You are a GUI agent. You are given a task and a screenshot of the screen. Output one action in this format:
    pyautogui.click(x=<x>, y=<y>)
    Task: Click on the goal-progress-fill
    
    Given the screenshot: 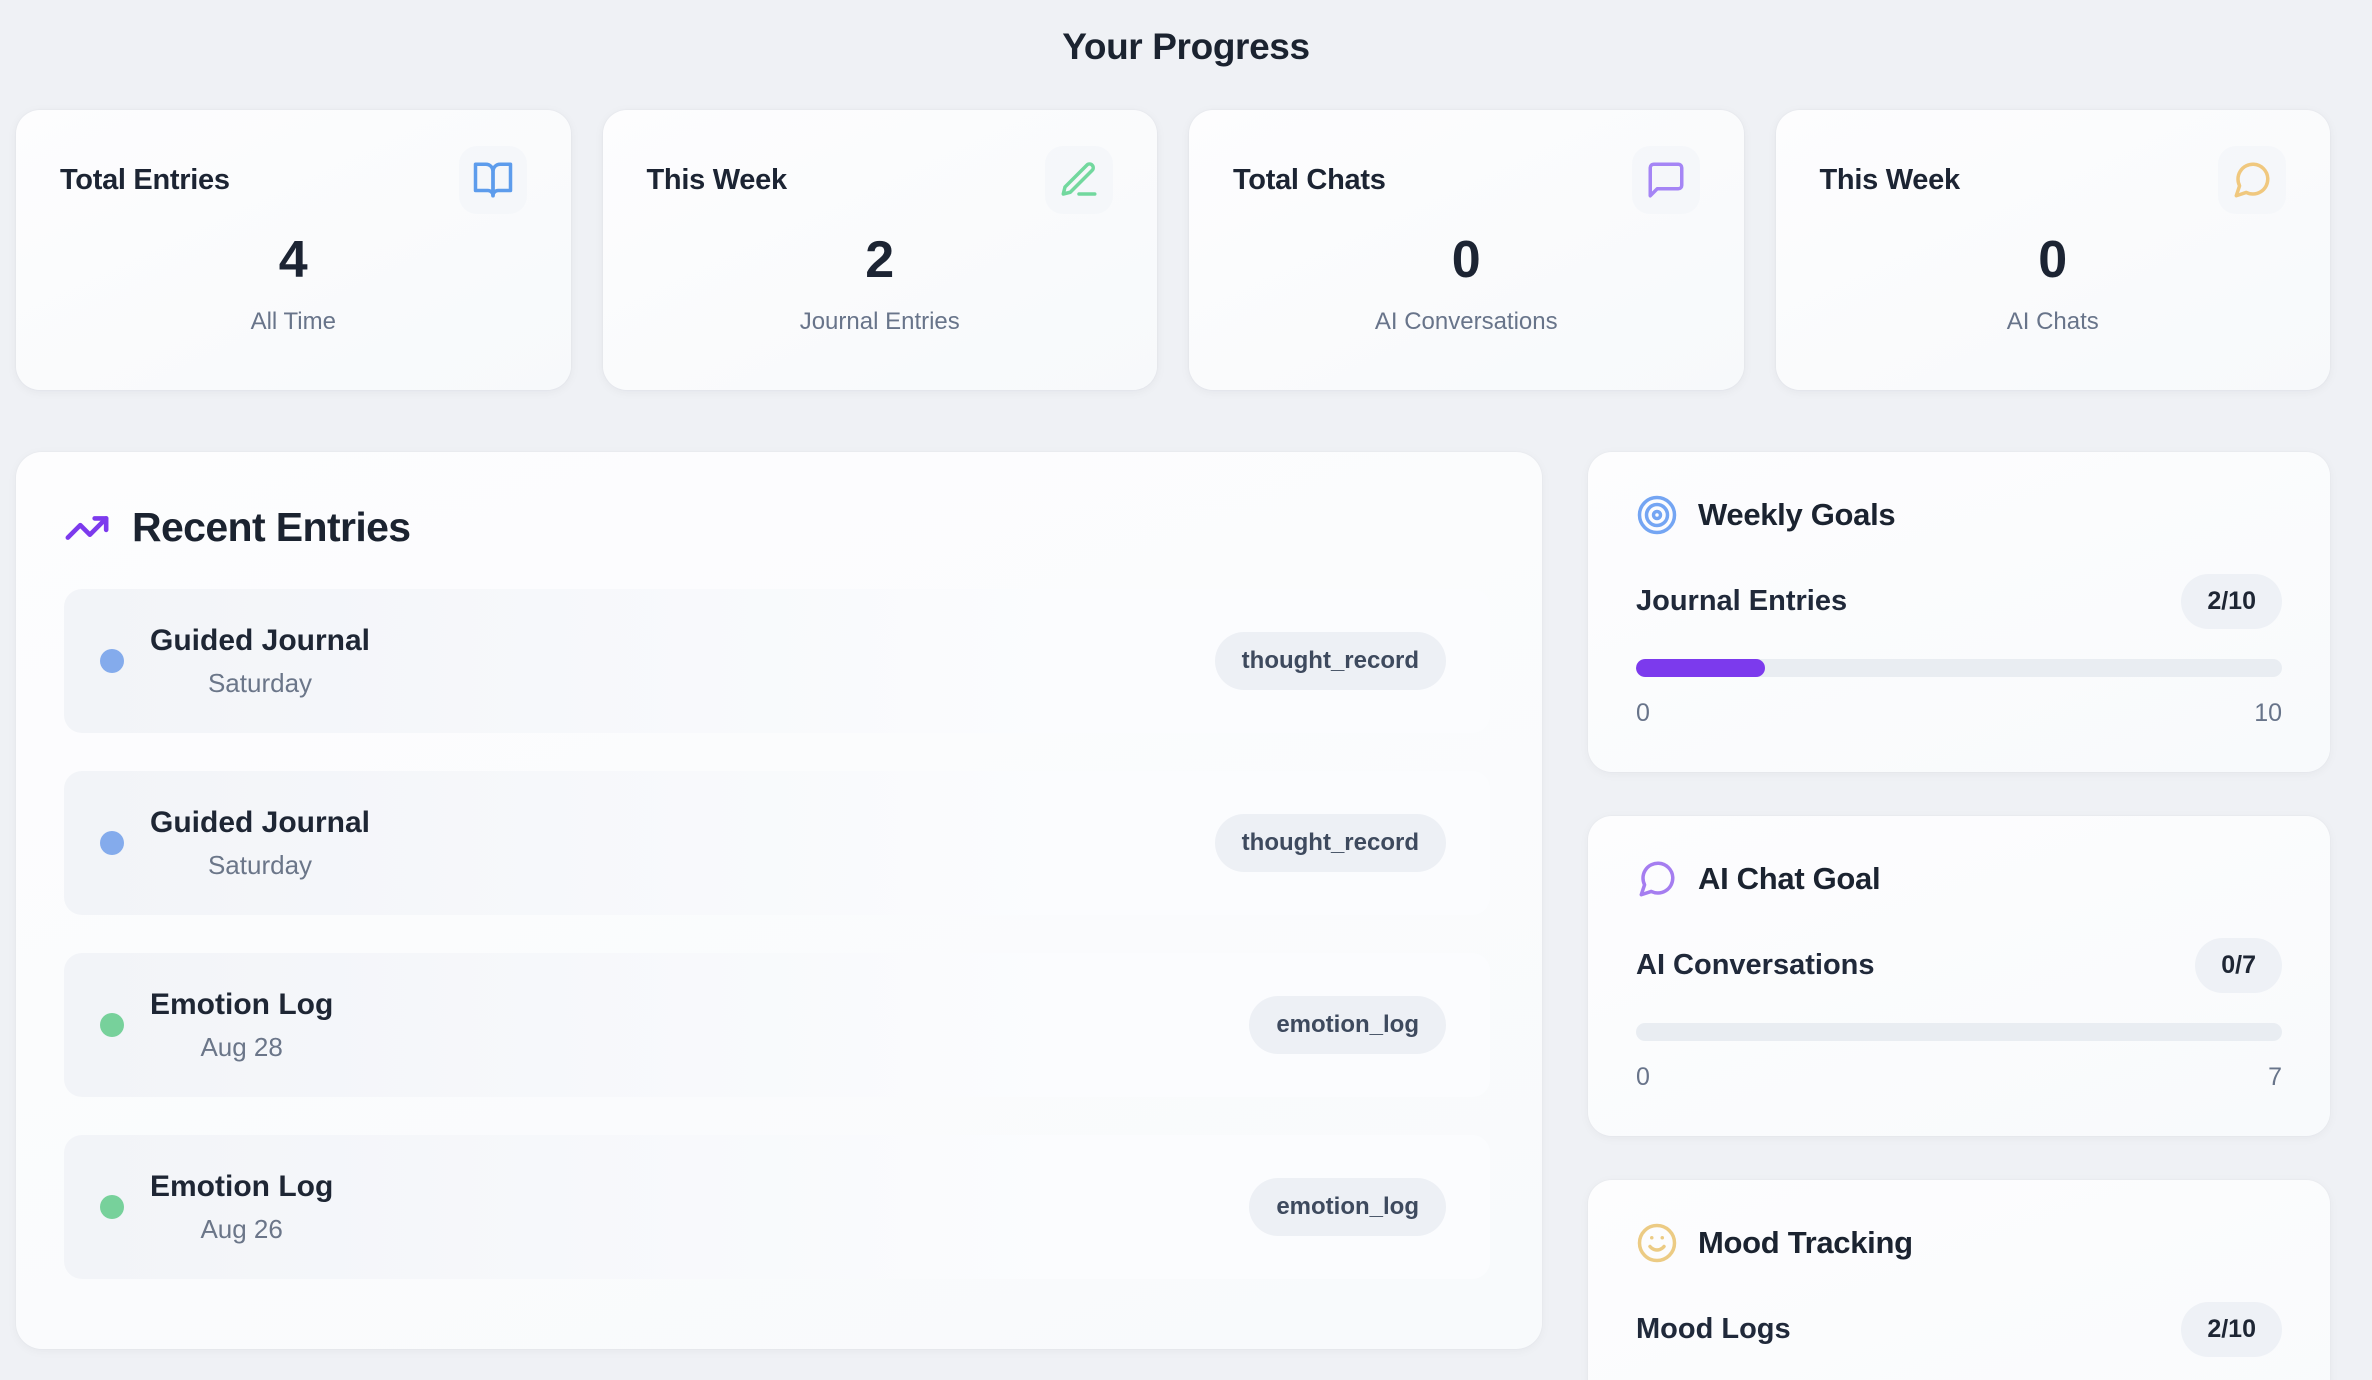 What is the action you would take?
    pyautogui.click(x=1701, y=668)
    